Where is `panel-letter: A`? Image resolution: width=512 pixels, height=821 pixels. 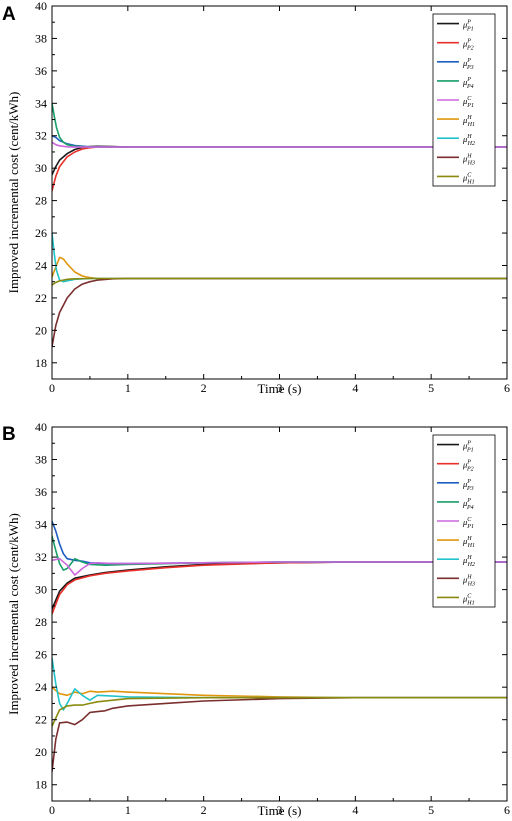
panel-letter: A is located at coordinates (9, 14).